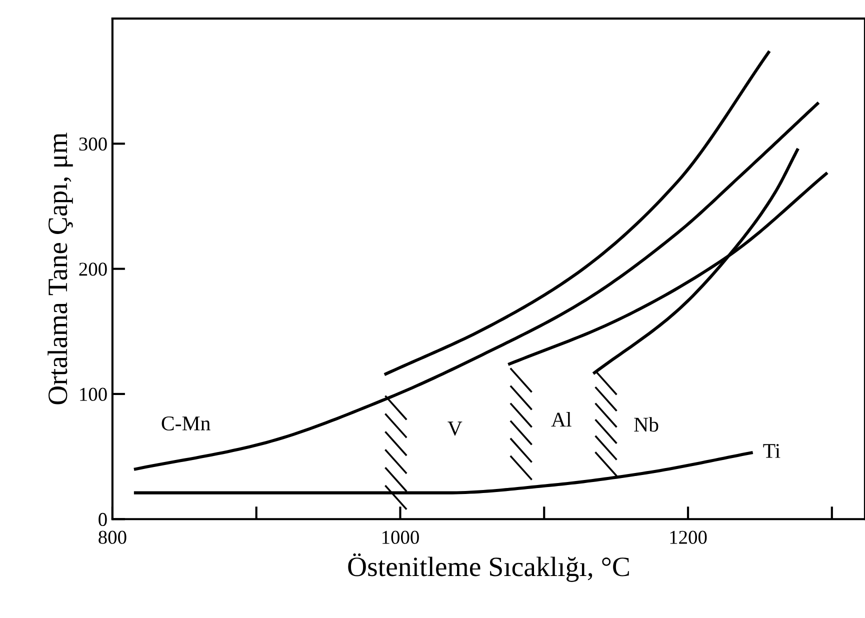 The image size is (865, 618). Describe the element at coordinates (60, 268) in the screenshot. I see `y-axis-title: Ortalama Tane Çapı, μm` at that location.